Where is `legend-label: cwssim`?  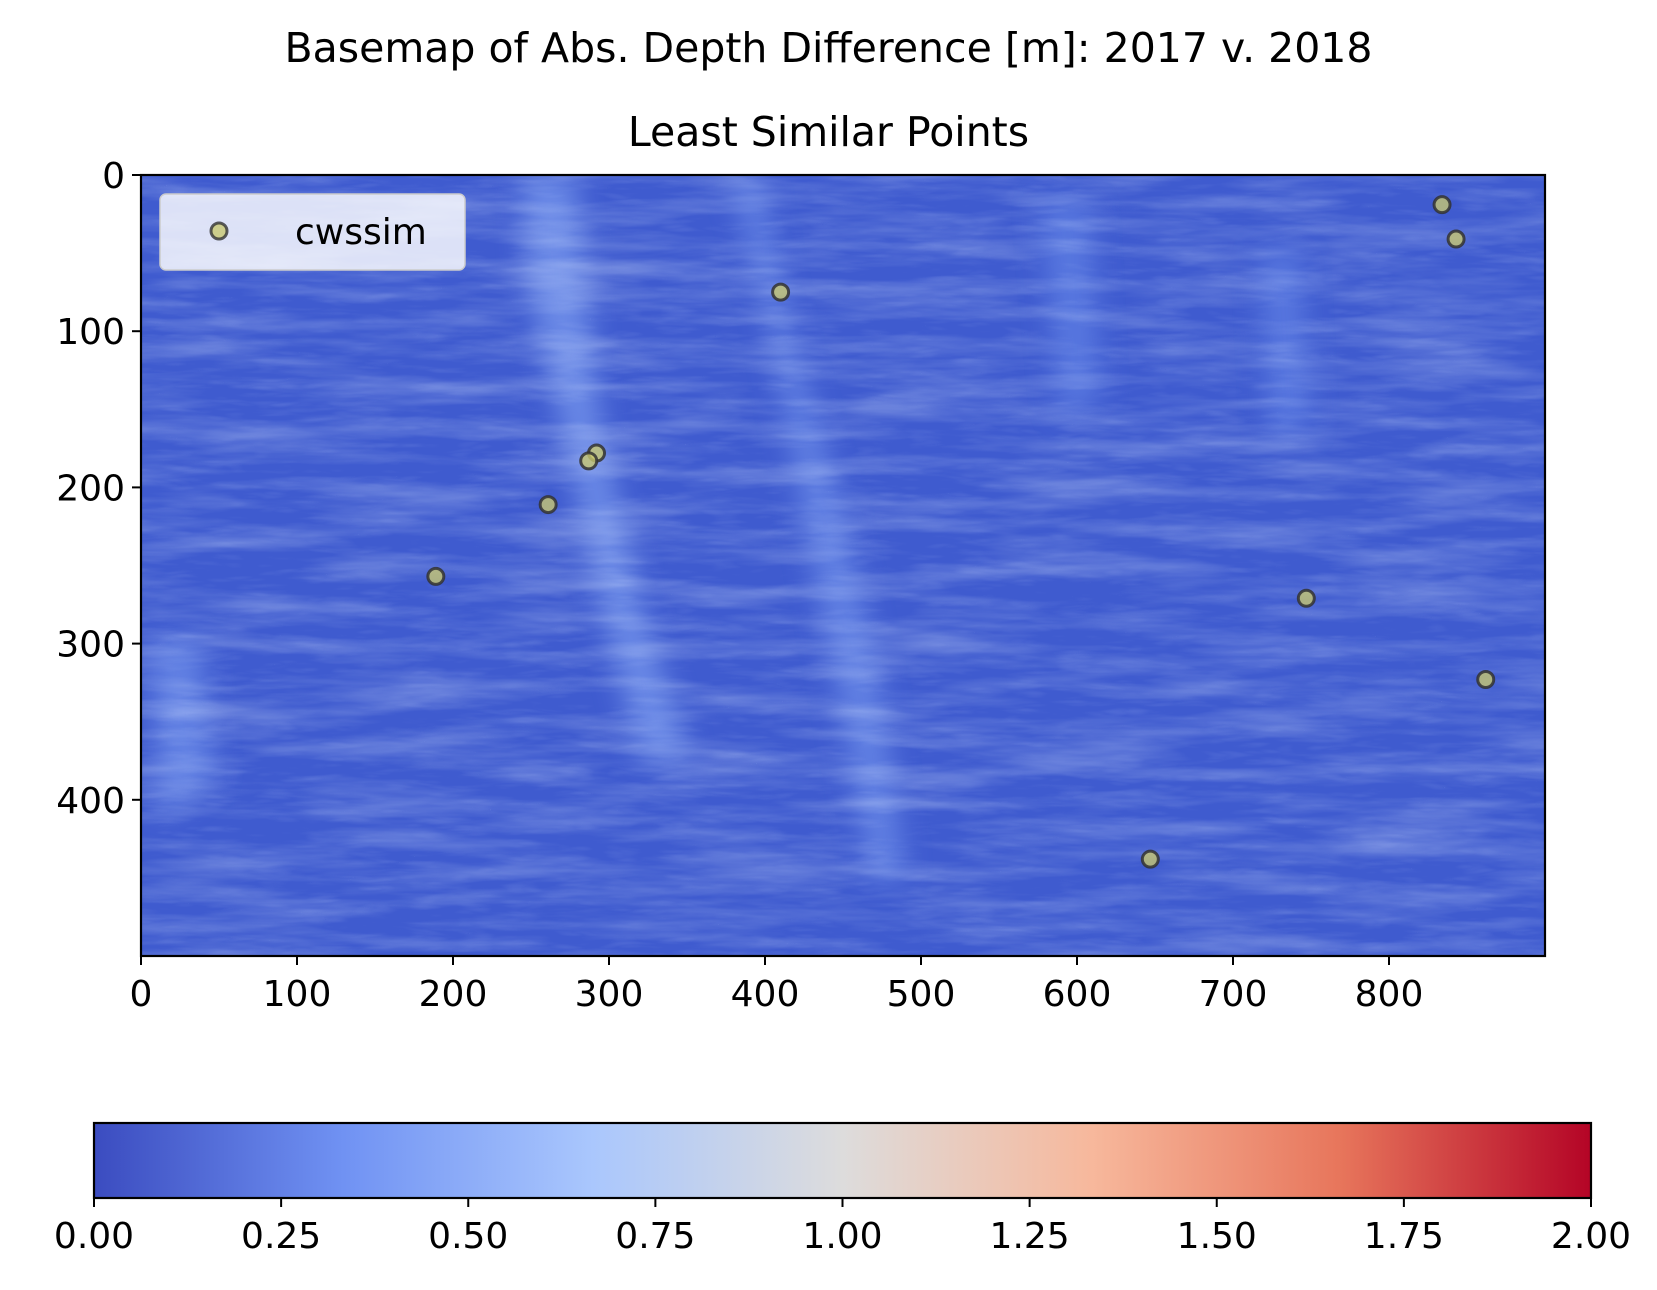
legend-label: cwssim is located at coordinates (361, 232).